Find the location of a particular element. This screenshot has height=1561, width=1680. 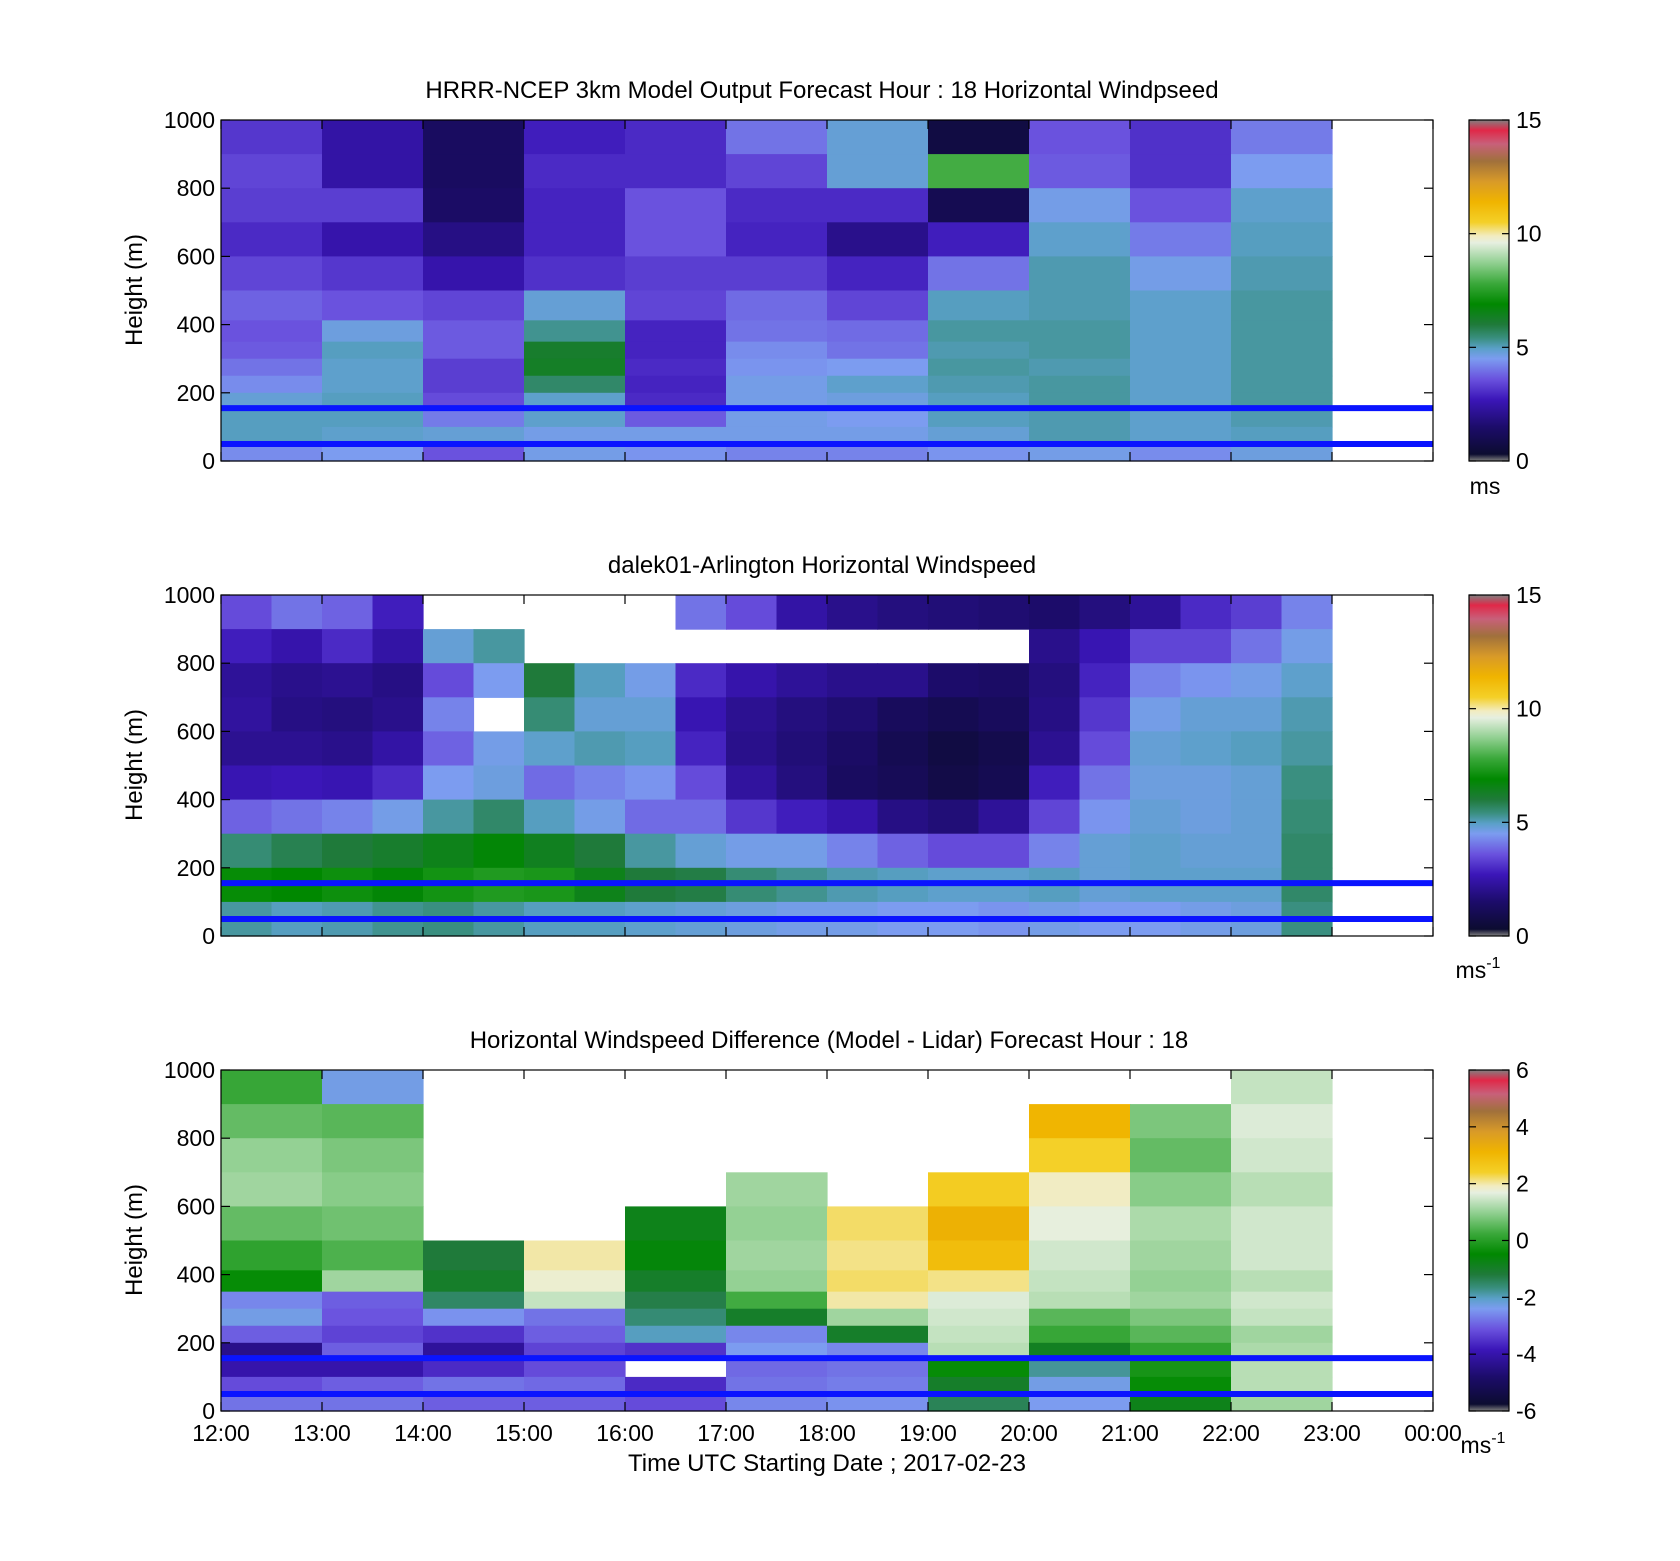

panel-1-reference-lines is located at coordinates (827, 426).